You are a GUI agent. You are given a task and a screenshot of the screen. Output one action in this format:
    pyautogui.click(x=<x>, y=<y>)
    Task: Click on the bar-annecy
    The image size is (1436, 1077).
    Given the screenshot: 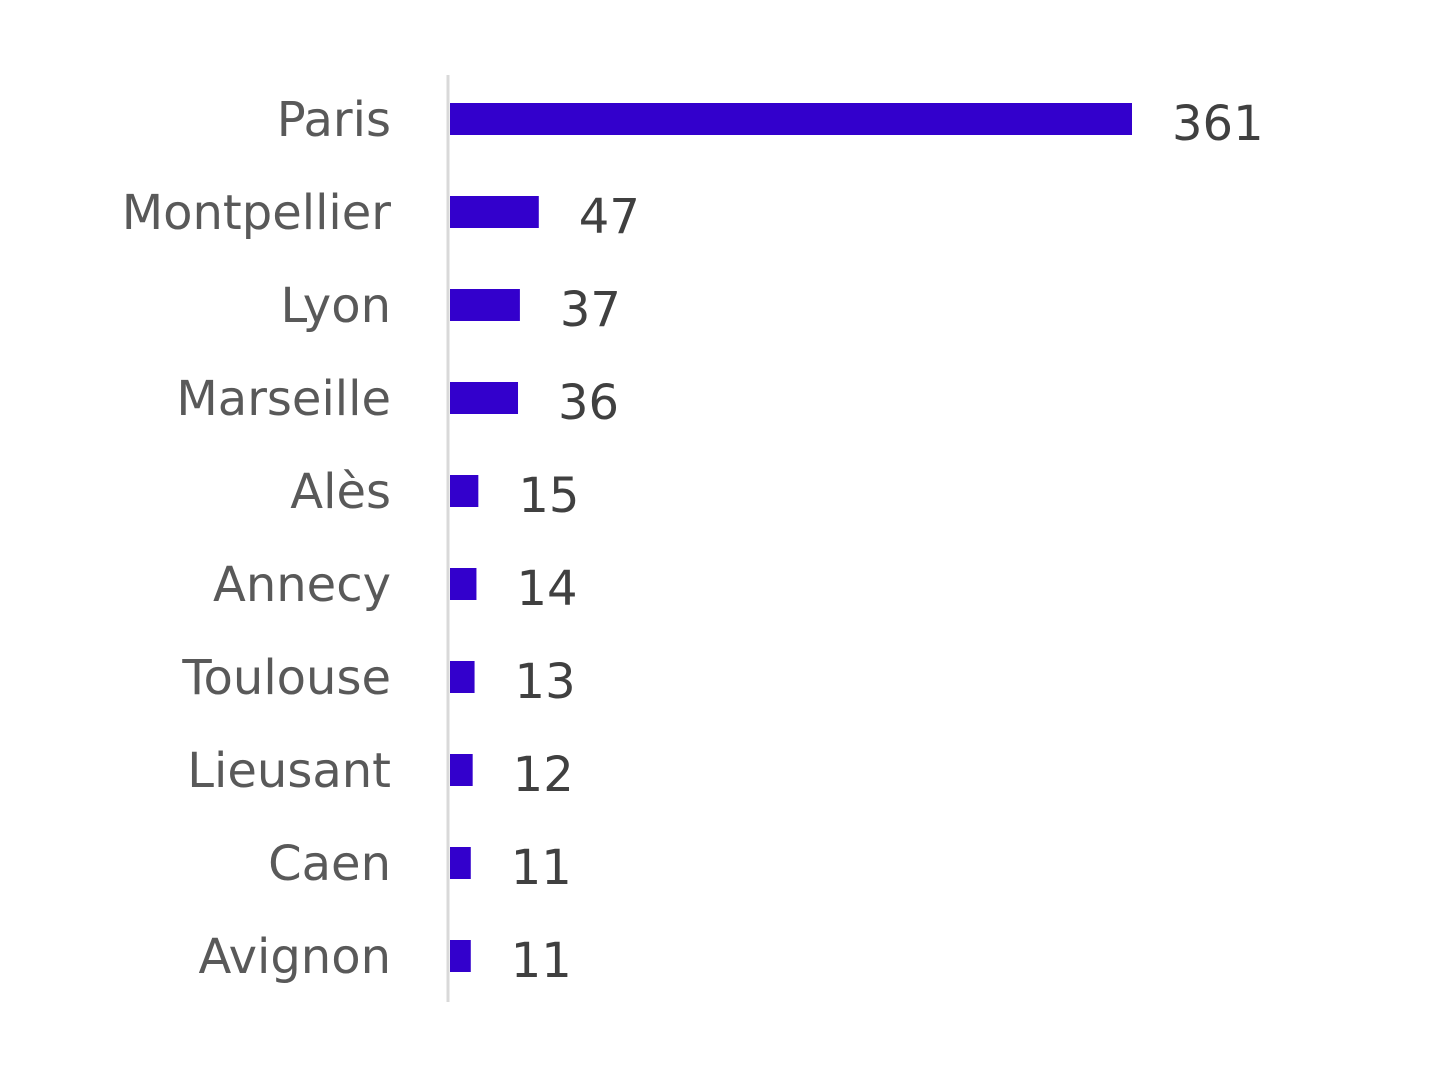 What is the action you would take?
    pyautogui.click(x=463, y=584)
    